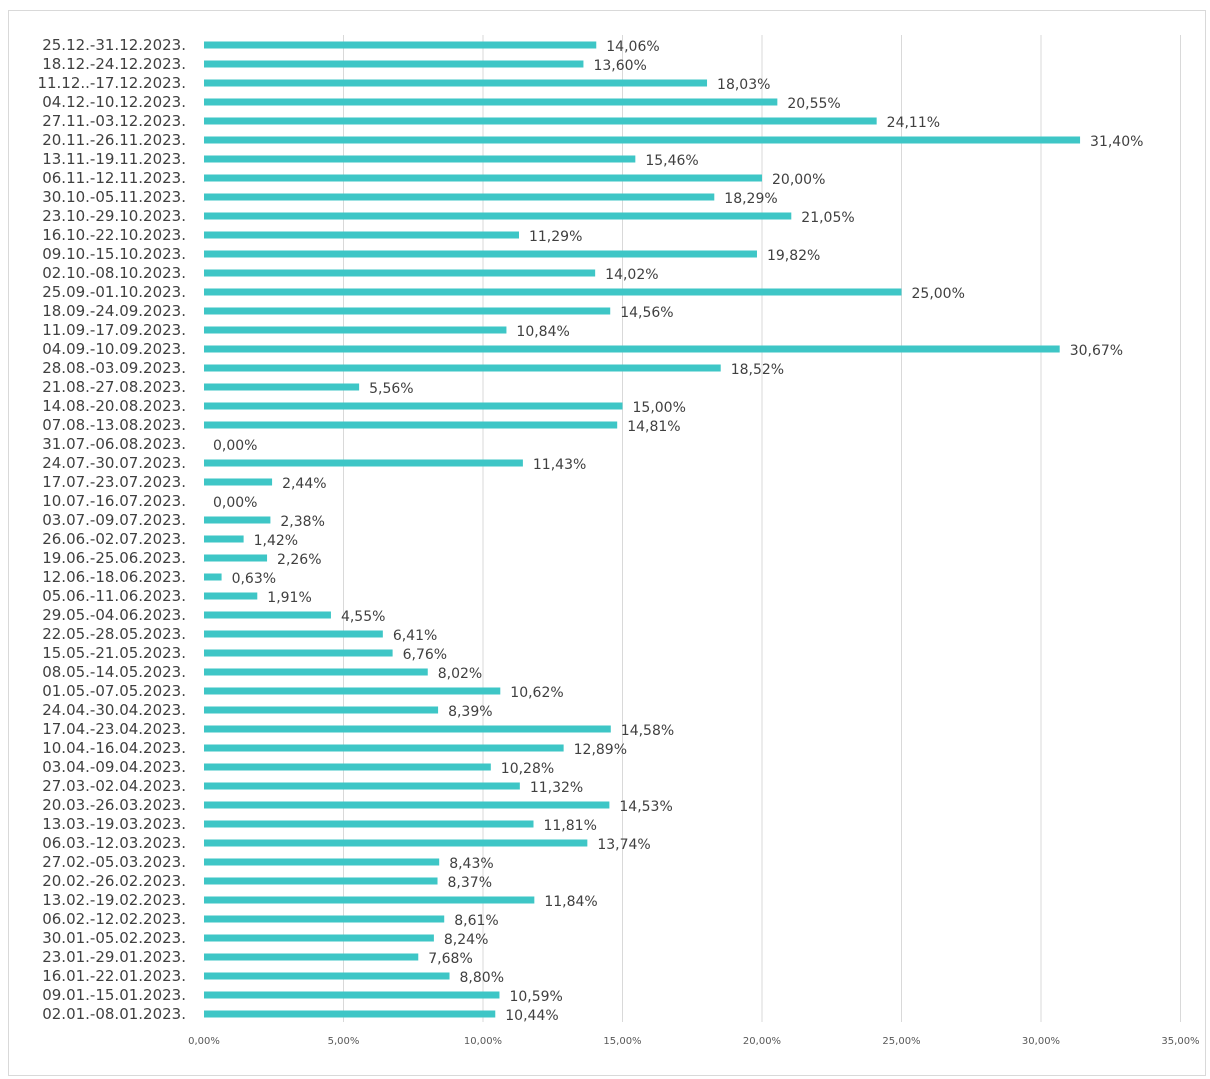  What do you see at coordinates (114, 45) in the screenshot?
I see `category-label: 25.12.-31.12.2023.` at bounding box center [114, 45].